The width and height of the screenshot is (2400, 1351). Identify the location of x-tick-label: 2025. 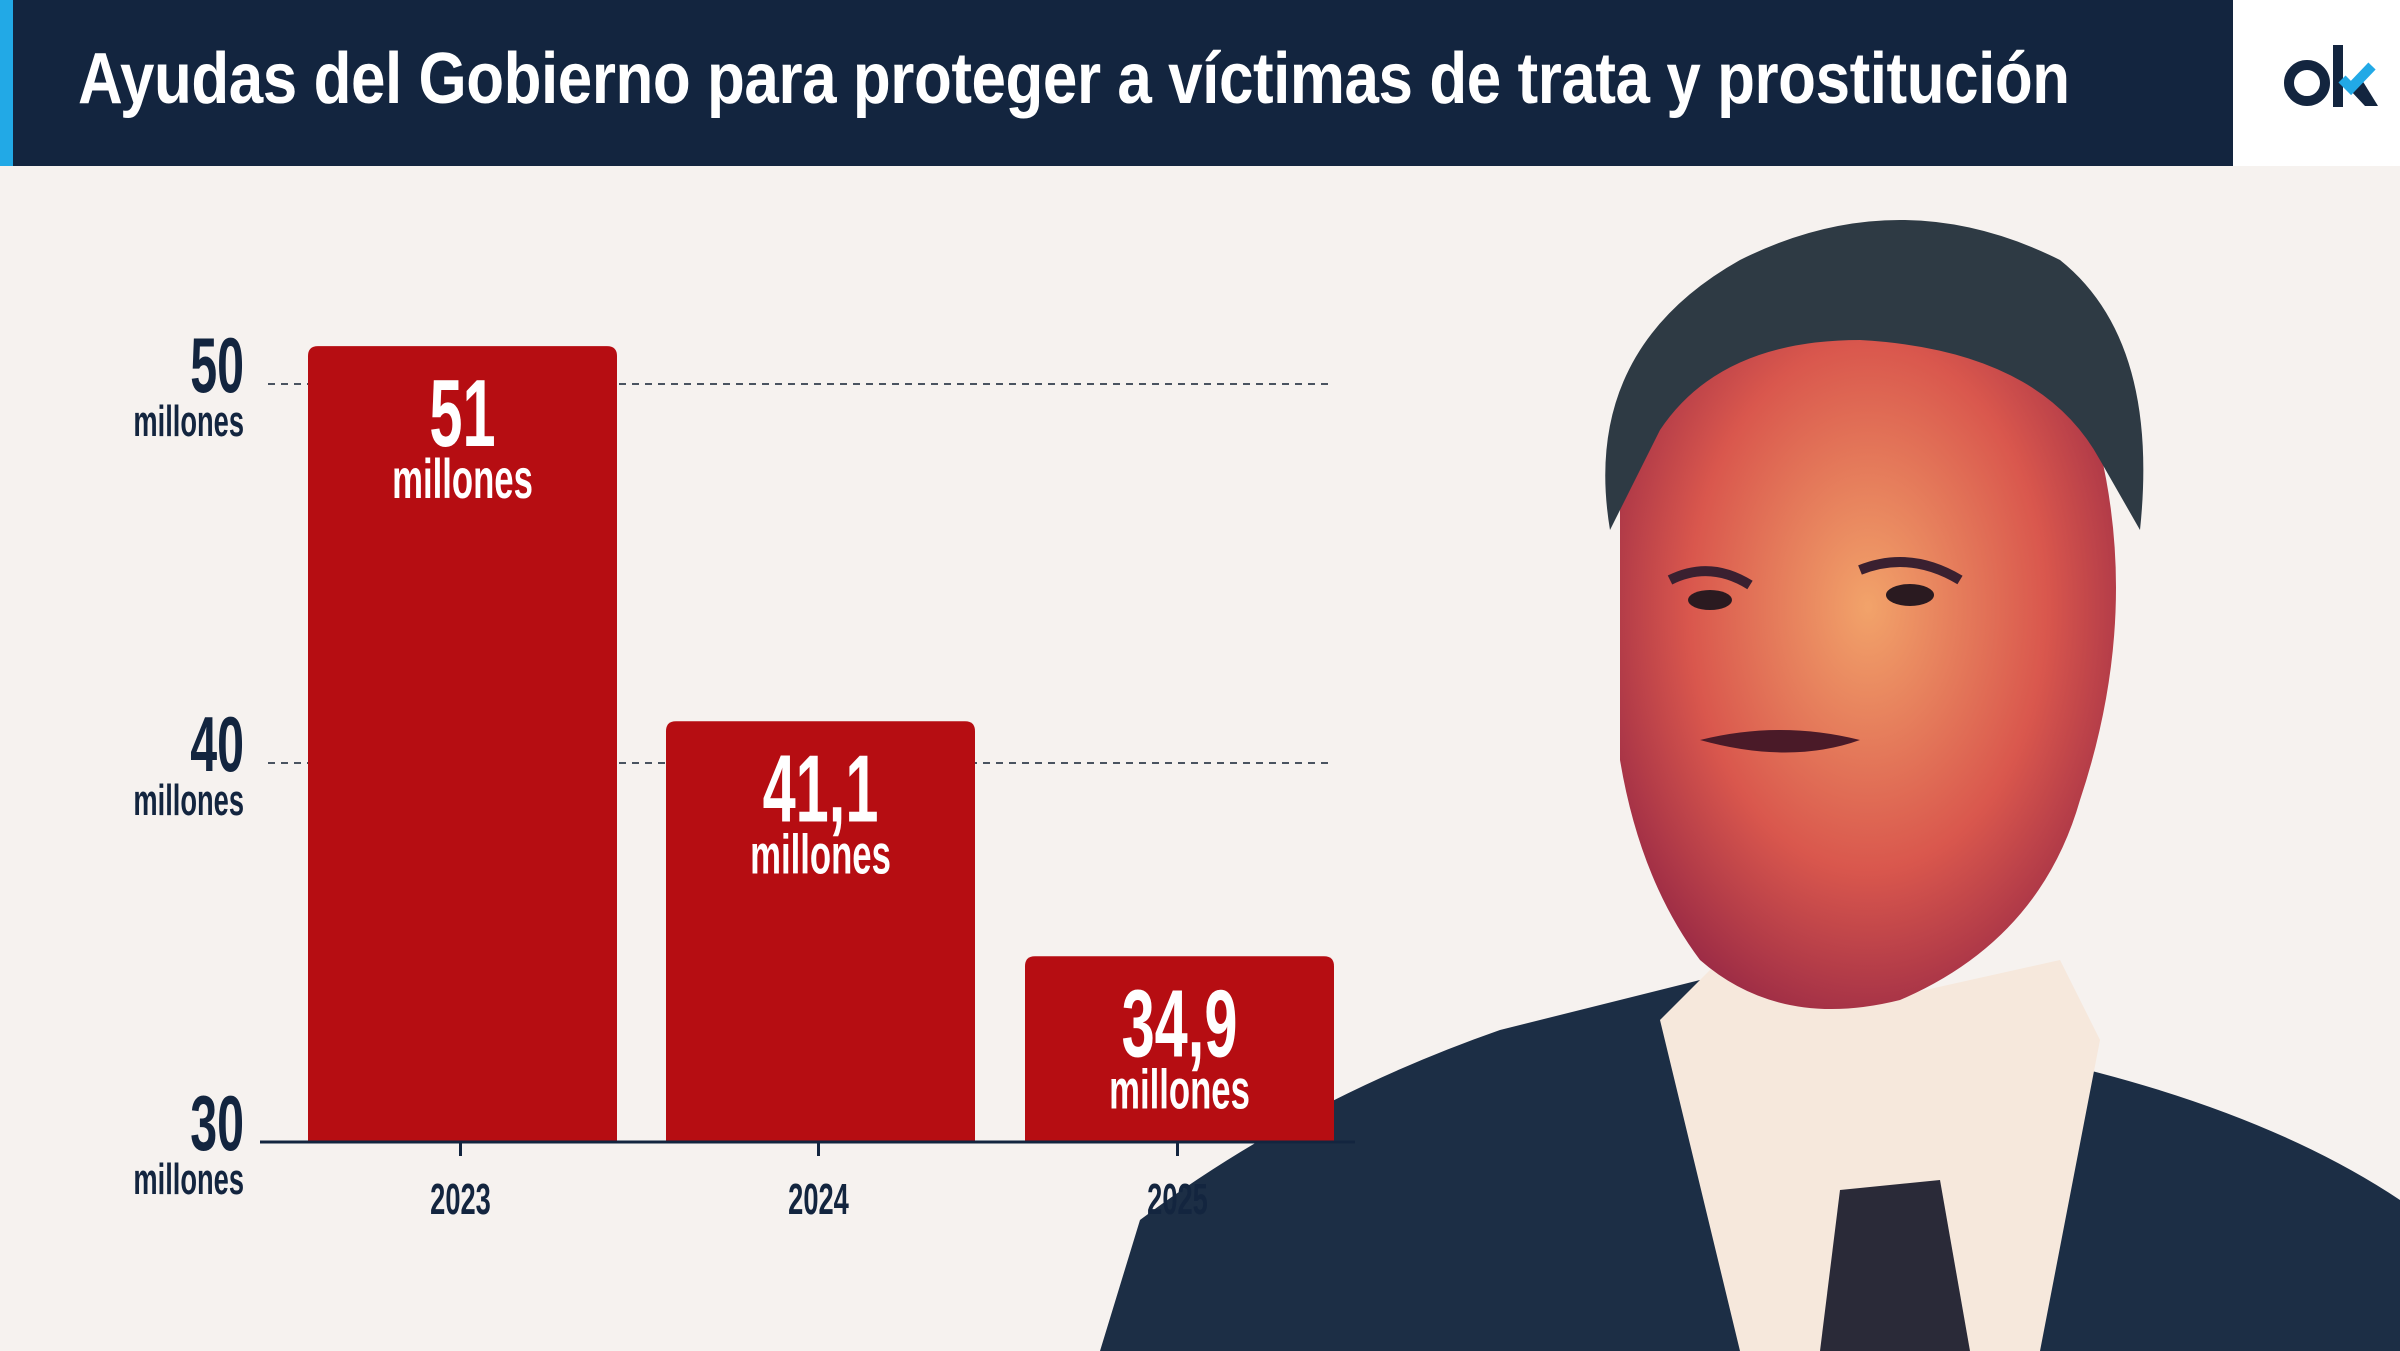
(1177, 1198).